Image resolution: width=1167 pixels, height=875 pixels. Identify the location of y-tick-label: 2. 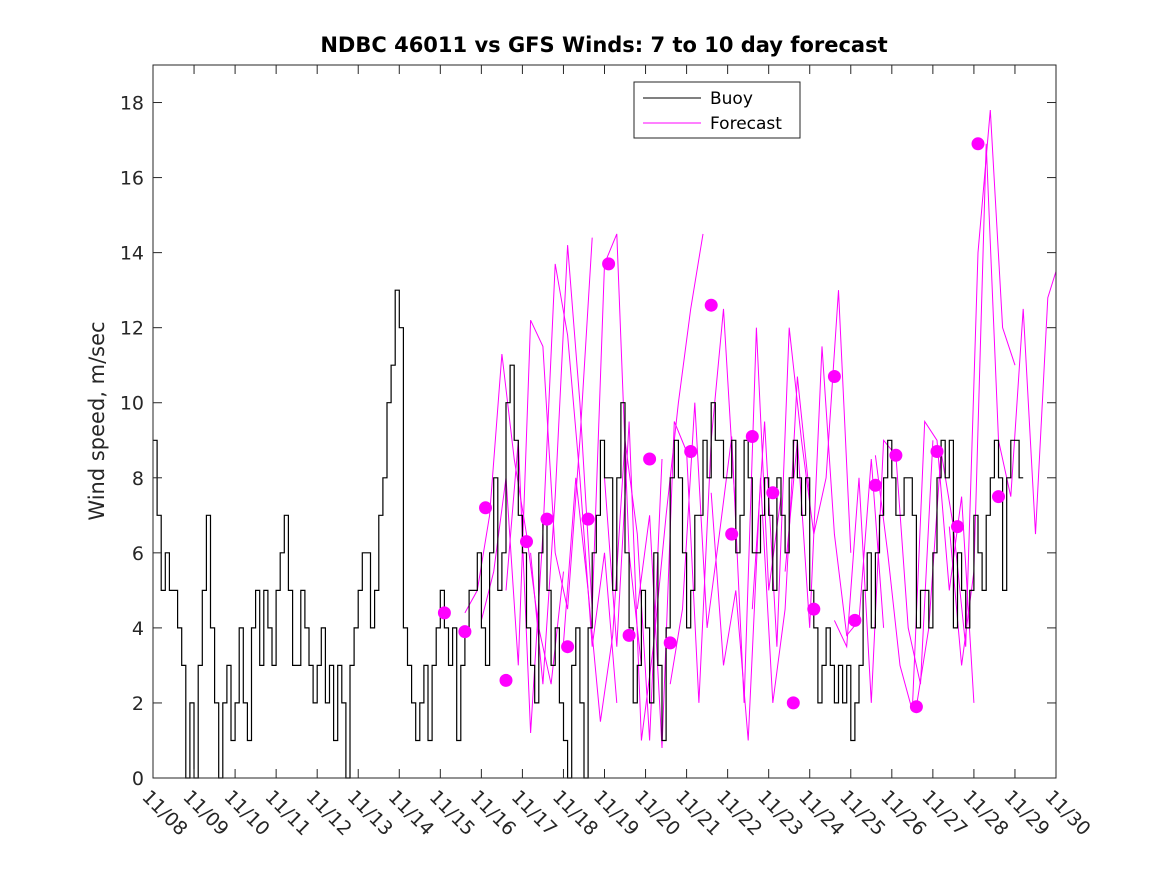
(138, 704).